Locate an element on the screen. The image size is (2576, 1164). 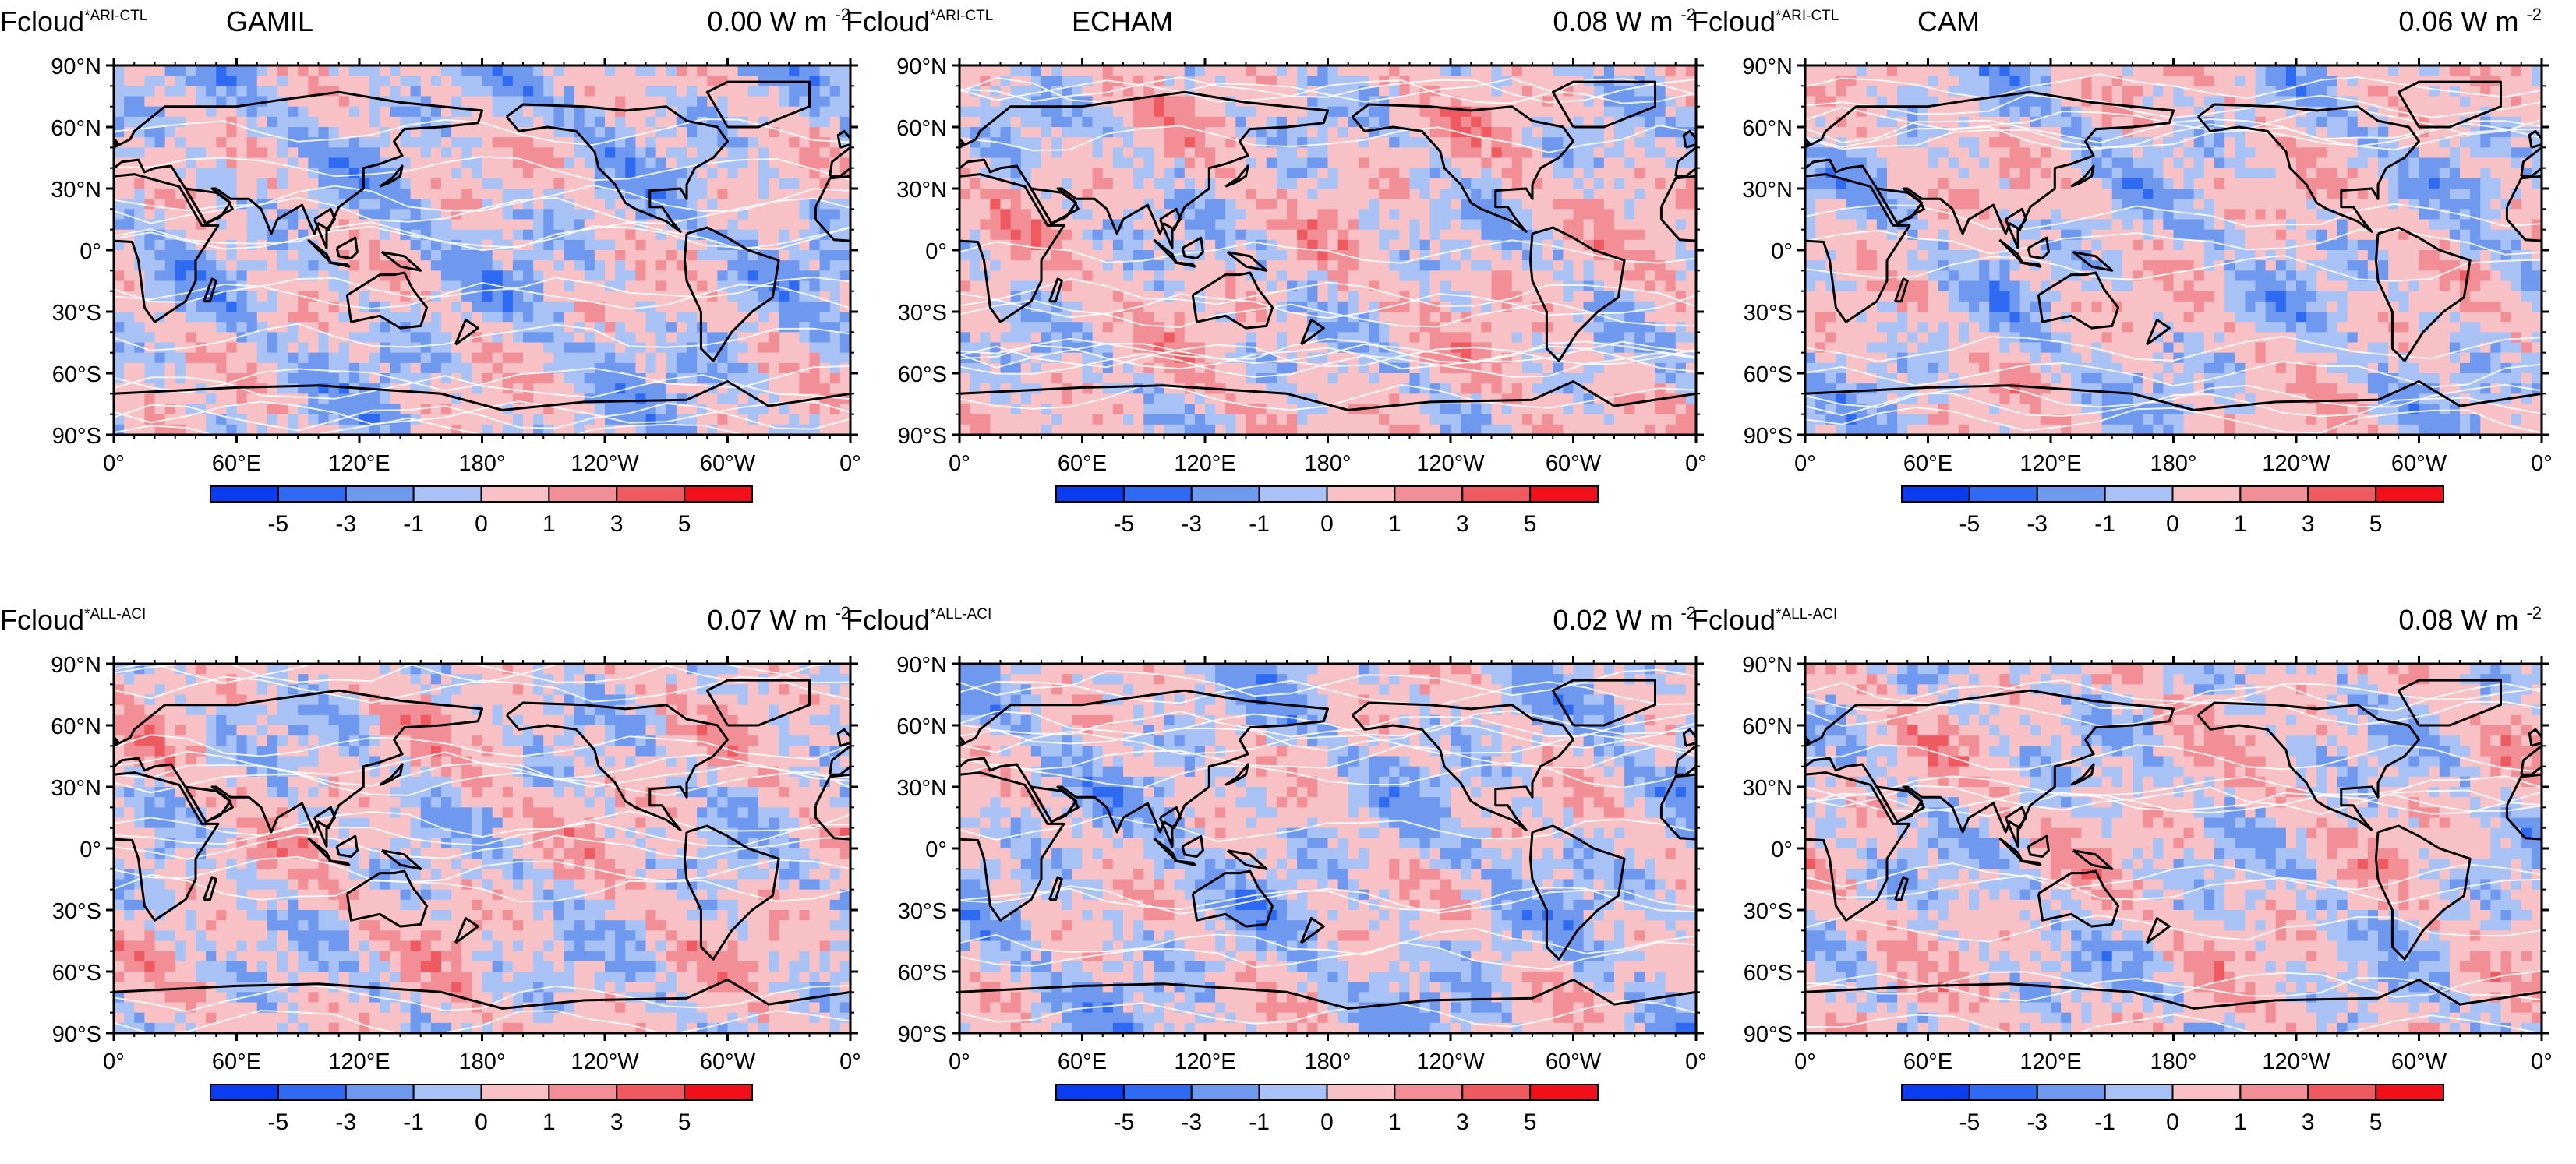
panel-variable-label: Fcloud*ARI-CTL is located at coordinates (919, 21).